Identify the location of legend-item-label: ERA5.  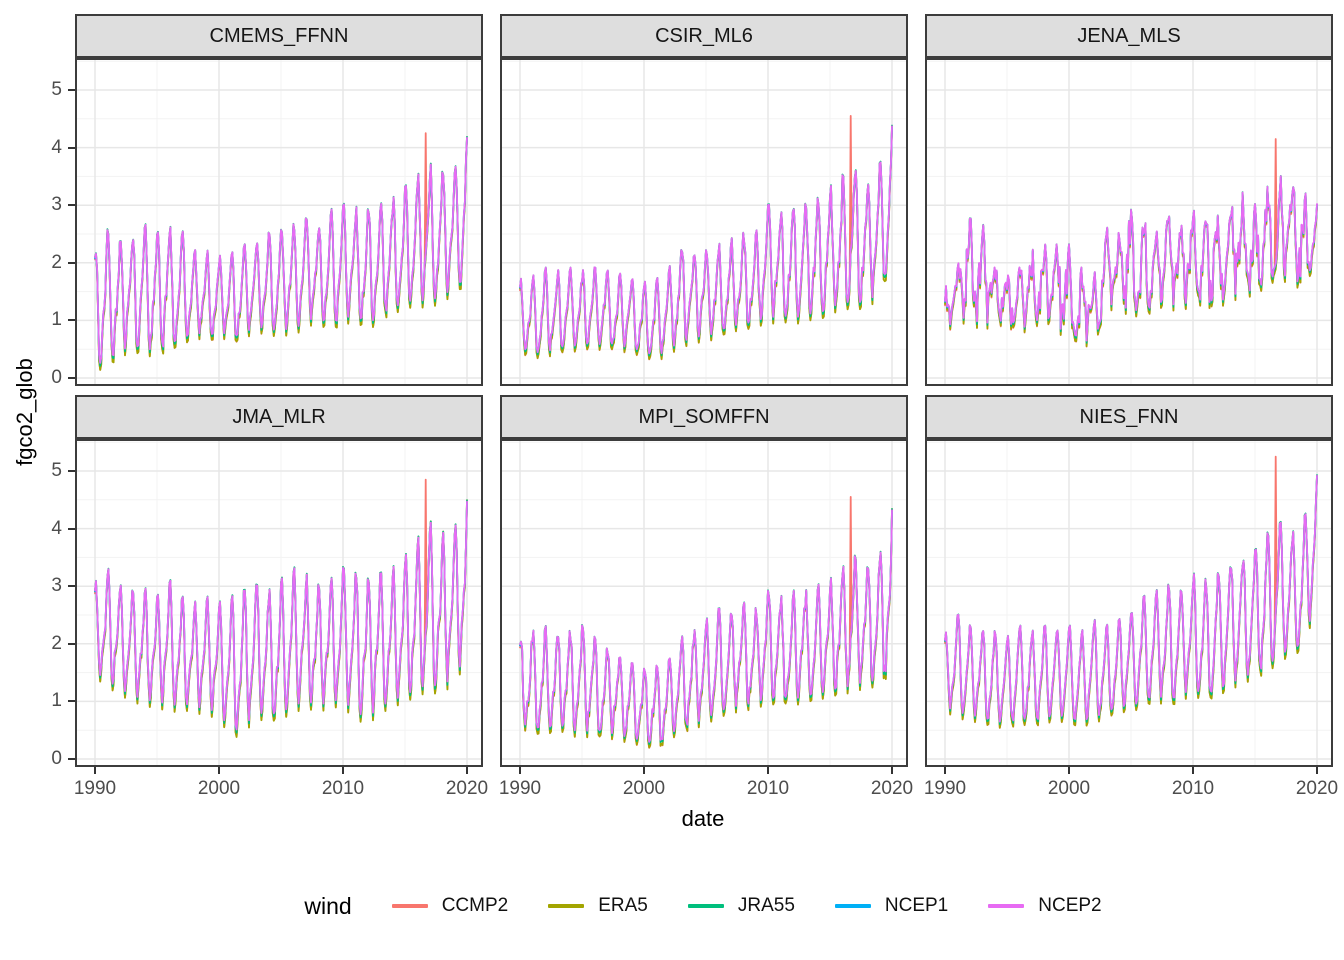
(623, 905).